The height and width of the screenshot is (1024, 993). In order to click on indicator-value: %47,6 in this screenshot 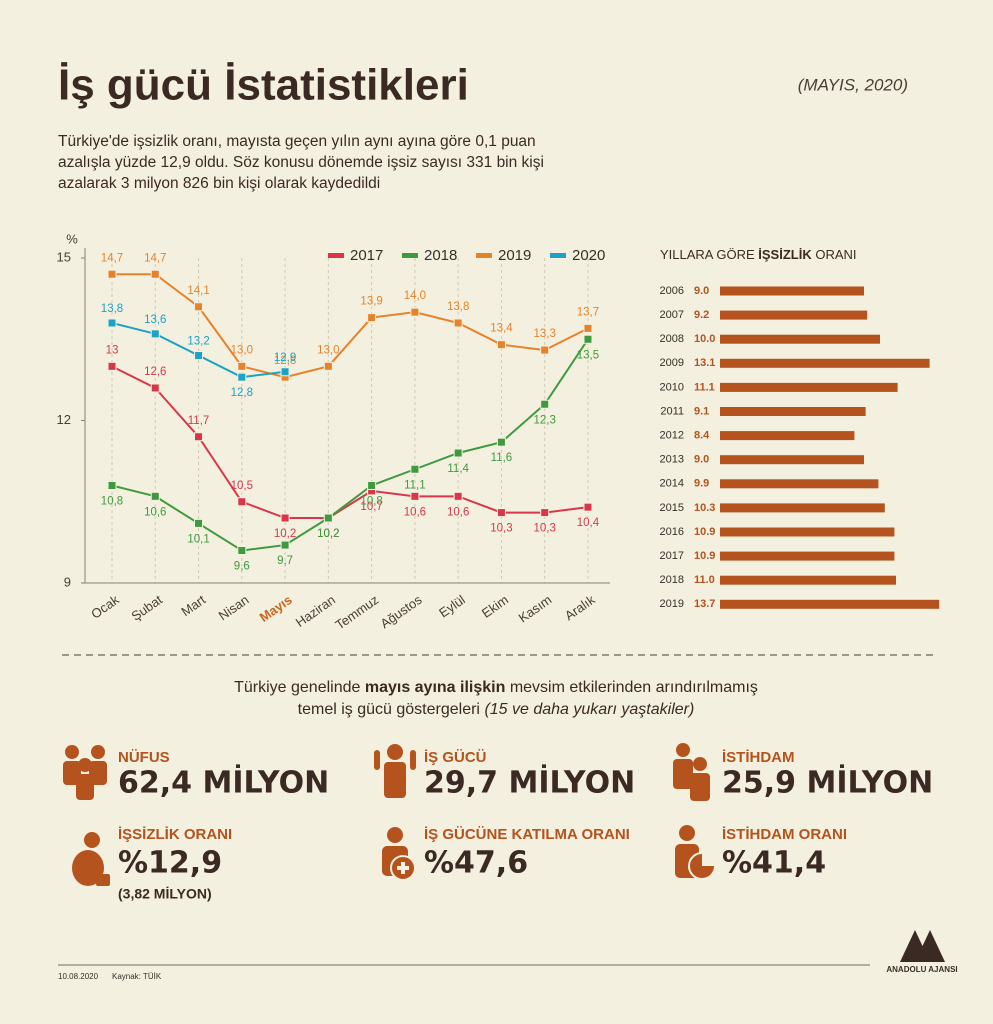, I will do `click(476, 863)`.